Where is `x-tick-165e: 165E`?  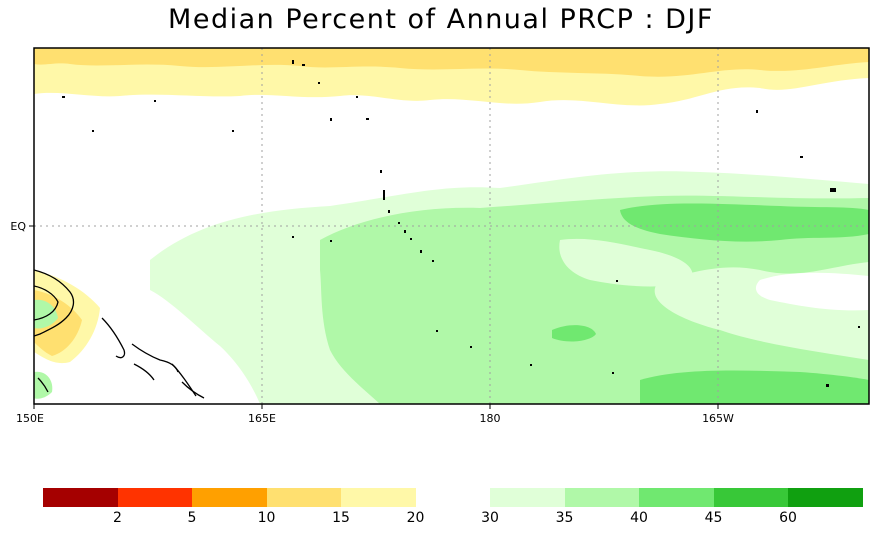
x-tick-165e: 165E is located at coordinates (262, 418).